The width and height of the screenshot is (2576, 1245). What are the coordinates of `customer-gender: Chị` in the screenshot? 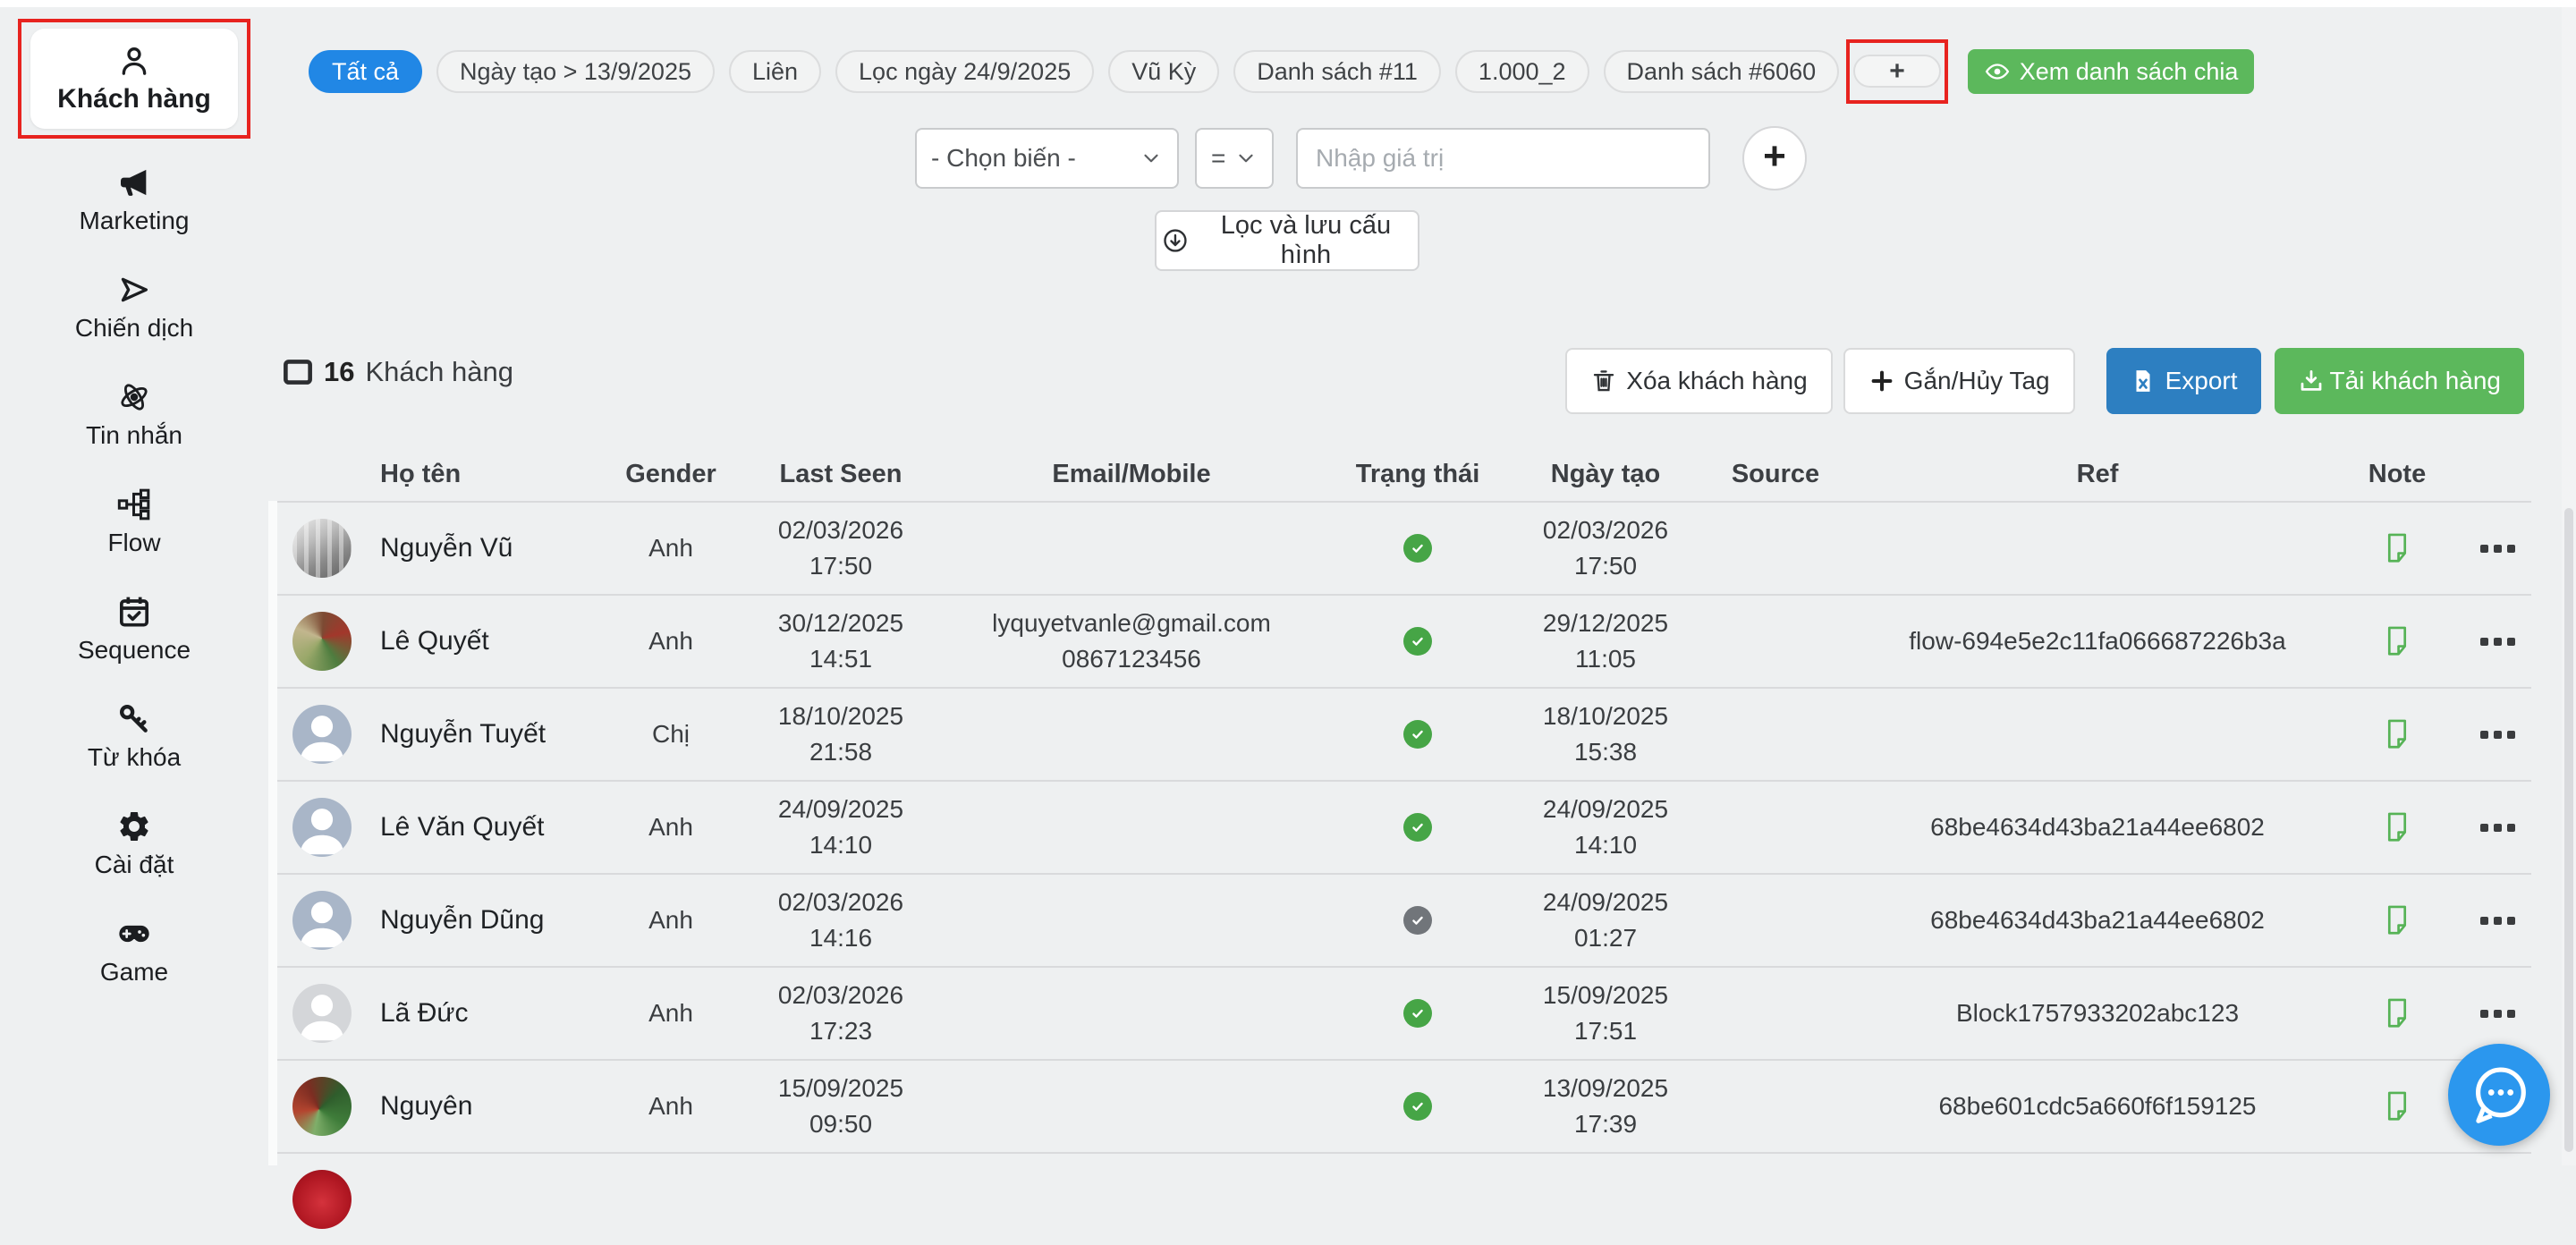 It's located at (670, 734).